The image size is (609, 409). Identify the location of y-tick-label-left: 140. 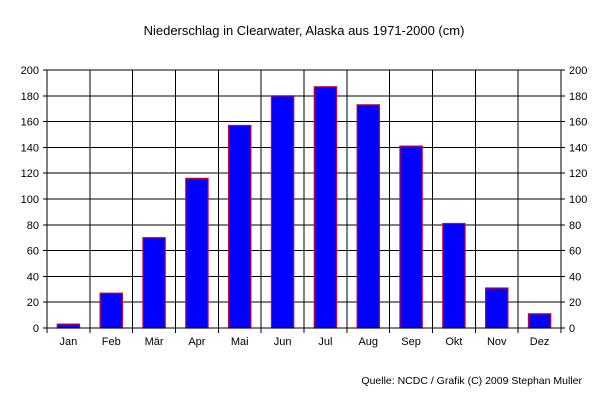
(30, 148).